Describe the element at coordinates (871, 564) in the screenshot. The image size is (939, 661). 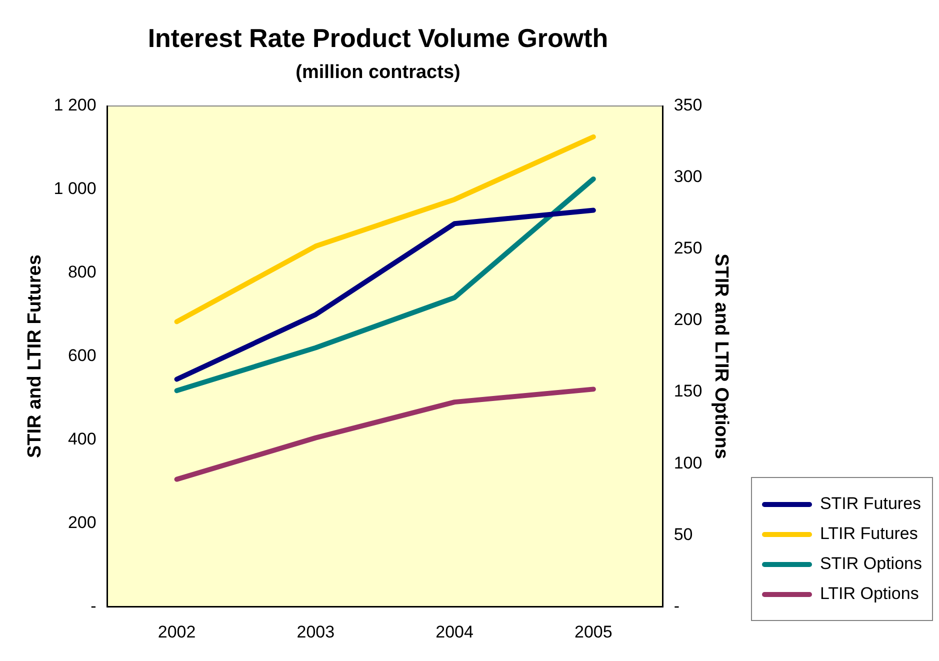
I see `legend-label: STIR Options` at that location.